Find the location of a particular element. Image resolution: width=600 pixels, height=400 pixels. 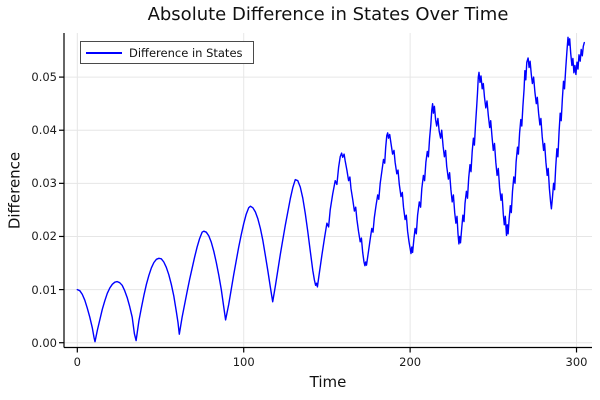

y-tick-label: 0.04 is located at coordinates (44, 130).